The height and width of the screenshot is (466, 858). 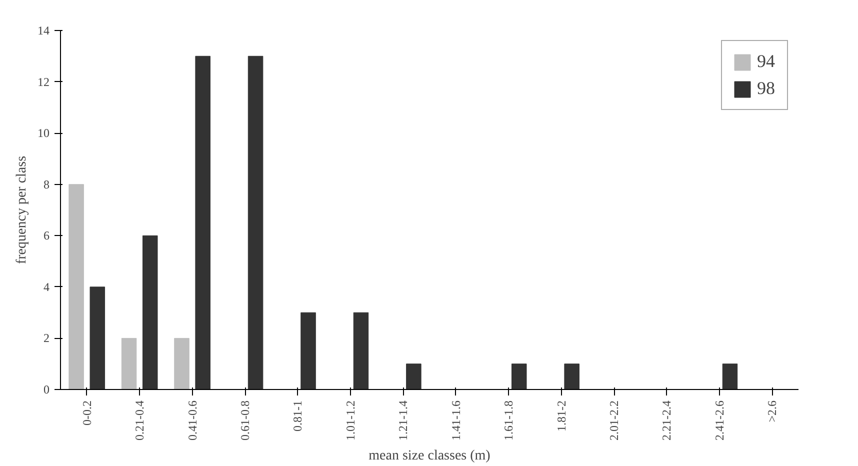 What do you see at coordinates (44, 81) in the screenshot?
I see `y-tick-label: 12` at bounding box center [44, 81].